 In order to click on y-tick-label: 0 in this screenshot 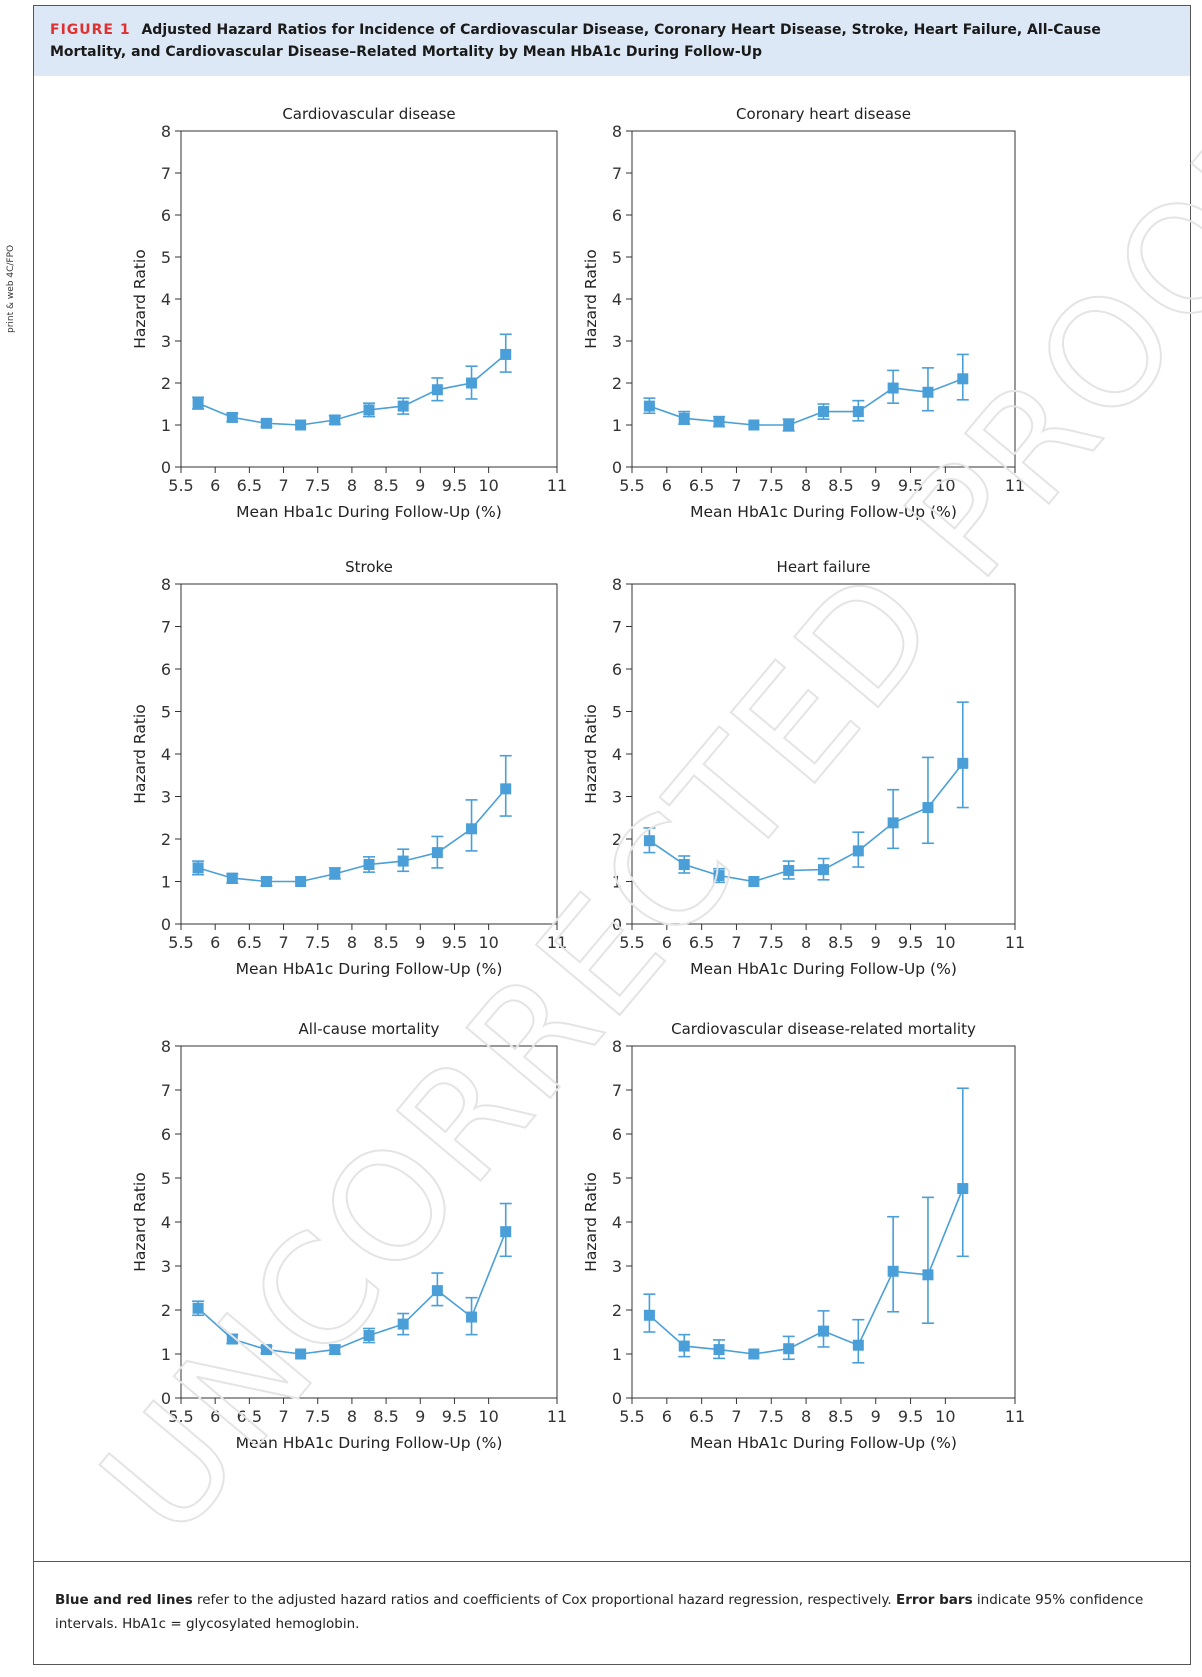, I will do `click(166, 1398)`.